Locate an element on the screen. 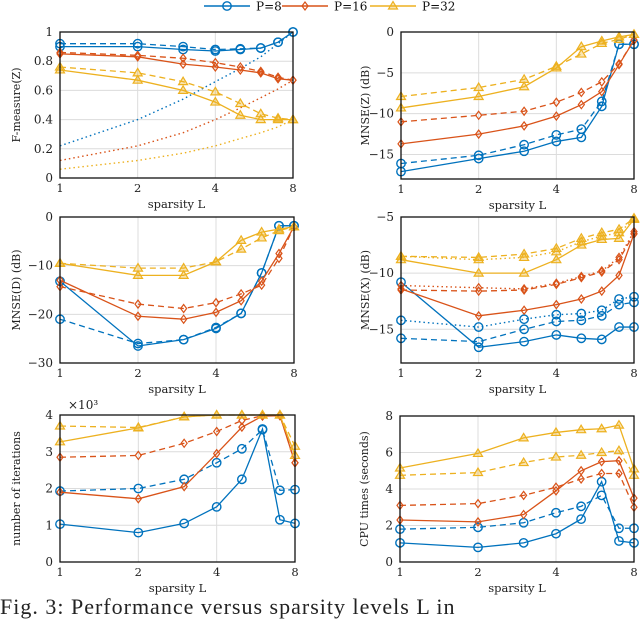 The width and height of the screenshot is (640, 620). y-axis-label: F-measure(Z) is located at coordinates (16, 104).